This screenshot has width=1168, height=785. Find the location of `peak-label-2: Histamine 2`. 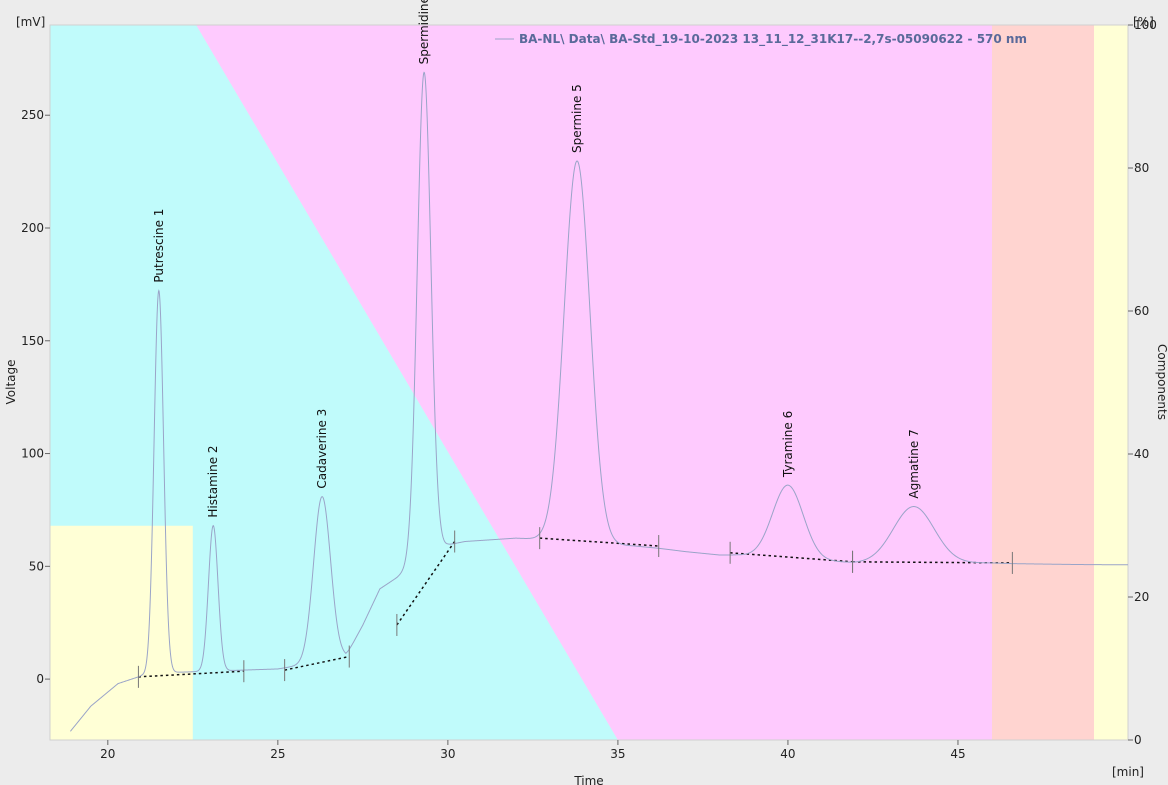

peak-label-2: Histamine 2 is located at coordinates (213, 481).